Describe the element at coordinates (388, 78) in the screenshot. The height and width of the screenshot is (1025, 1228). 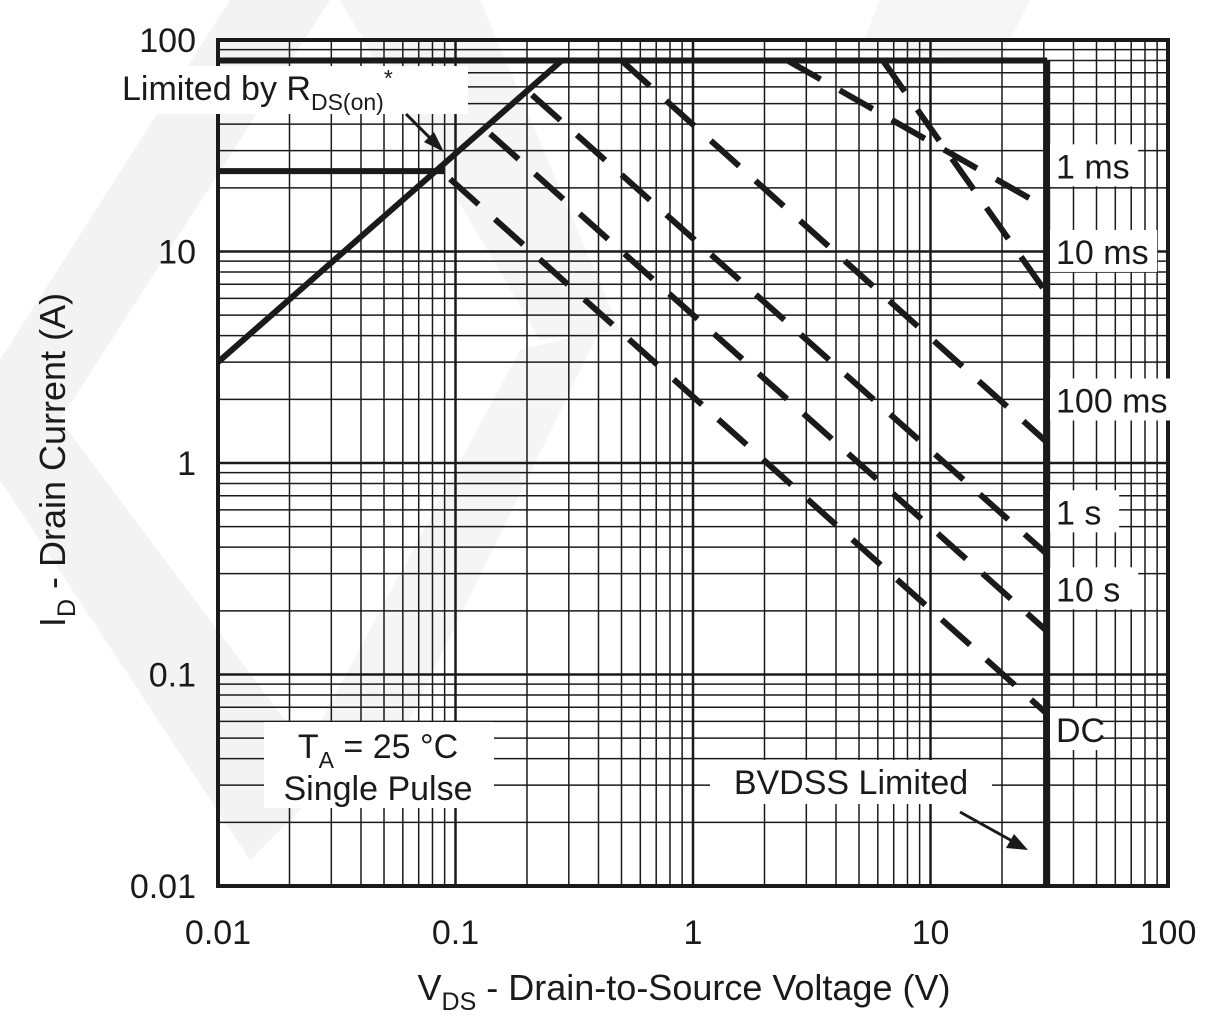
I see `rds-label-sup: *` at that location.